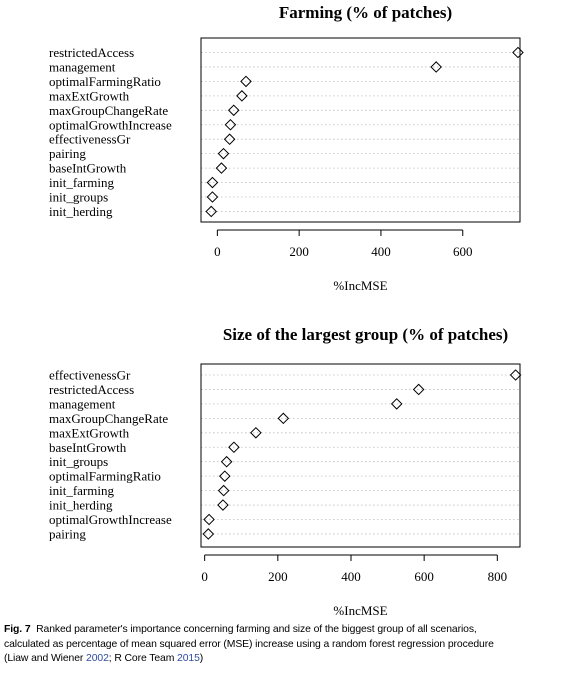 The image size is (572, 676). What do you see at coordinates (201, 658) in the screenshot?
I see `caption-text-3c: )` at bounding box center [201, 658].